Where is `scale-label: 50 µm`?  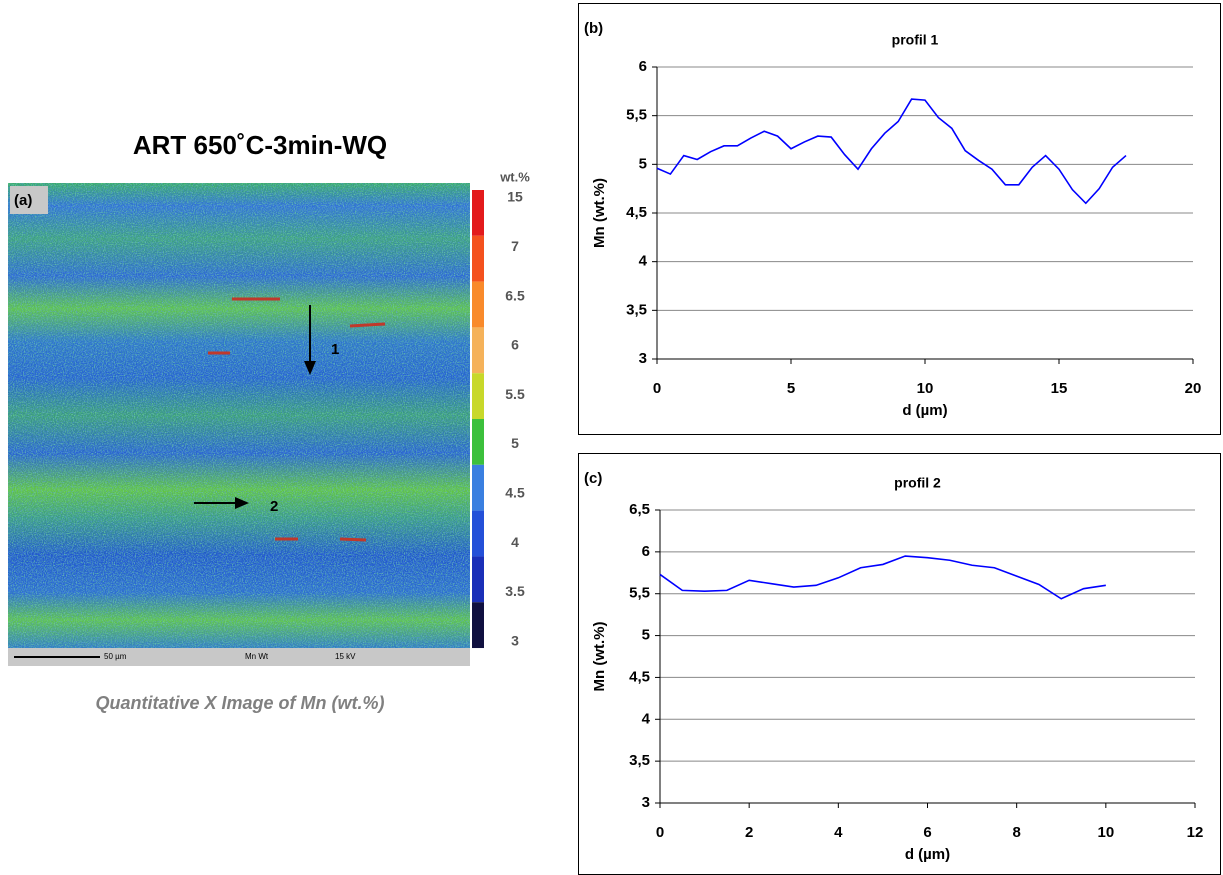 scale-label: 50 µm is located at coordinates (115, 656).